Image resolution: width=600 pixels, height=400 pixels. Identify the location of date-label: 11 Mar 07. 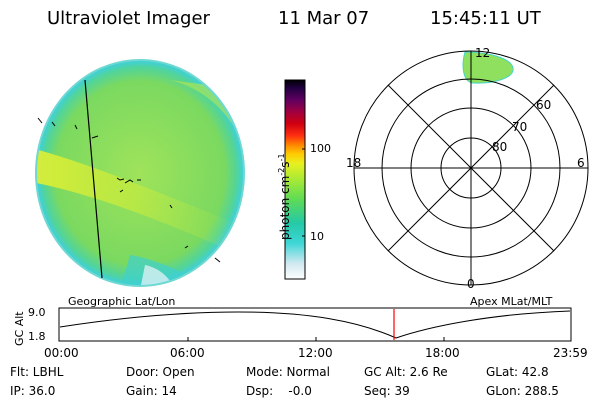
(324, 18).